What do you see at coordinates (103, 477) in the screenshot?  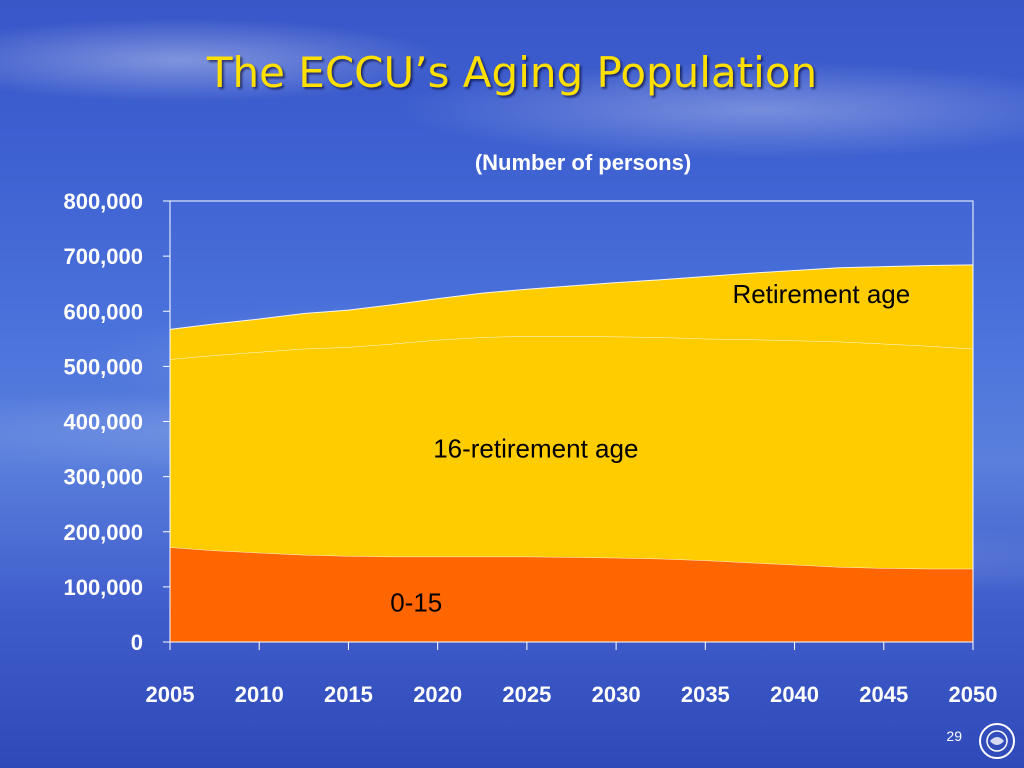 I see `y-tick-label: 300,000` at bounding box center [103, 477].